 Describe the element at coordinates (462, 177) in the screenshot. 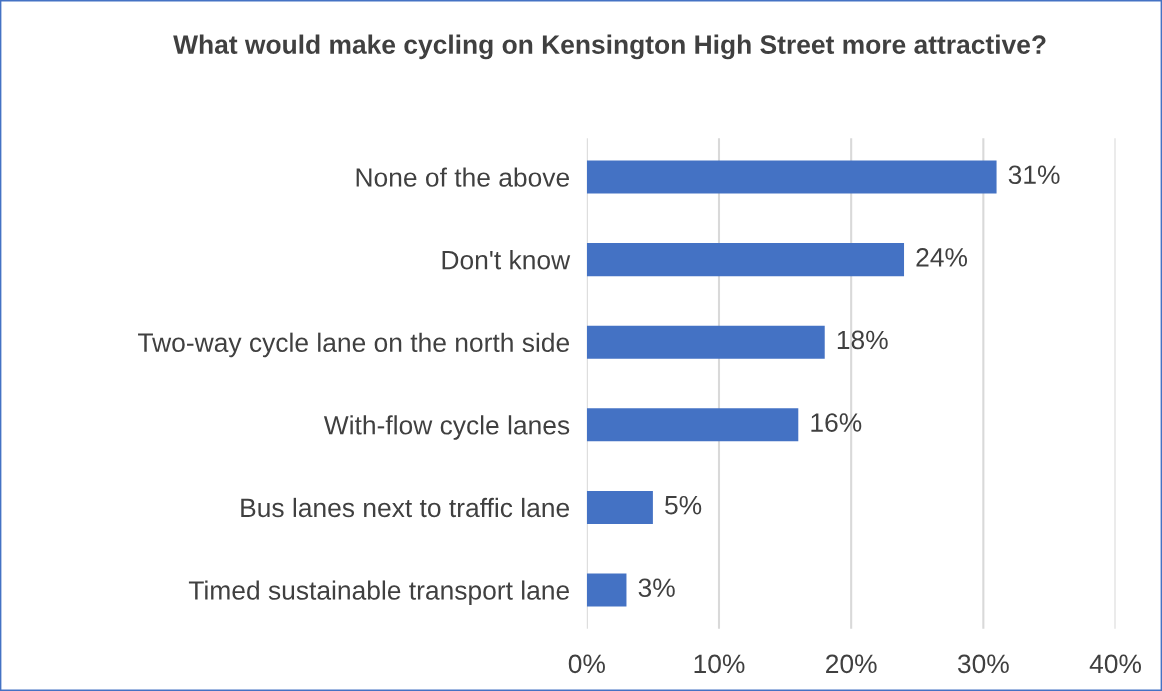

I see `y-tick-label: None of the above` at that location.